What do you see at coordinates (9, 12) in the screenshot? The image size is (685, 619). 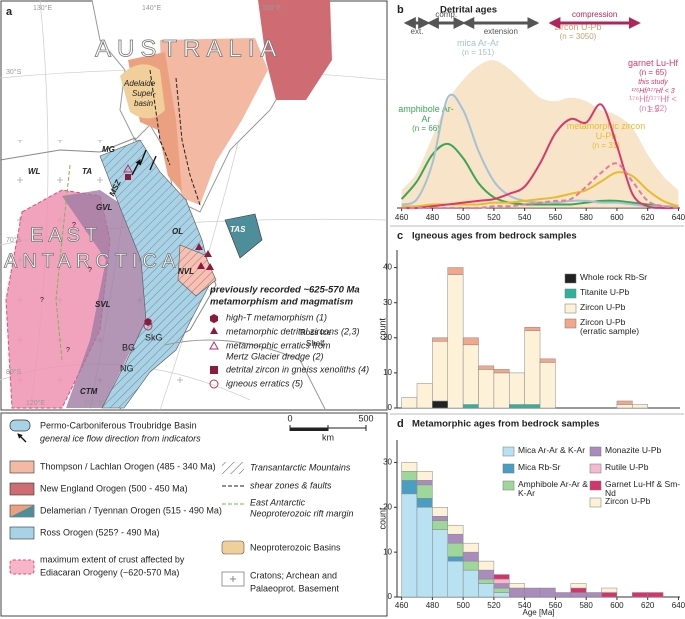 I see `panel-label: a` at bounding box center [9, 12].